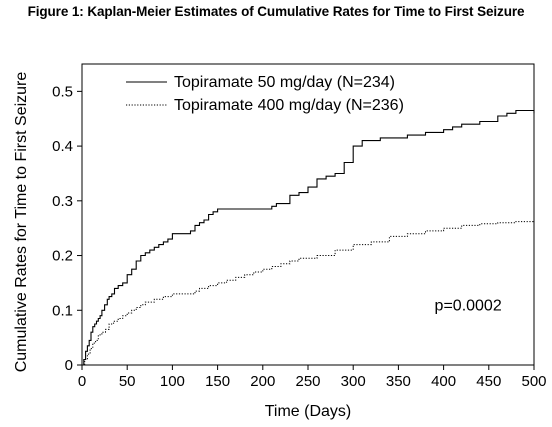 The height and width of the screenshot is (427, 552). Describe the element at coordinates (82, 381) in the screenshot. I see `x-tick-label: 0` at that location.